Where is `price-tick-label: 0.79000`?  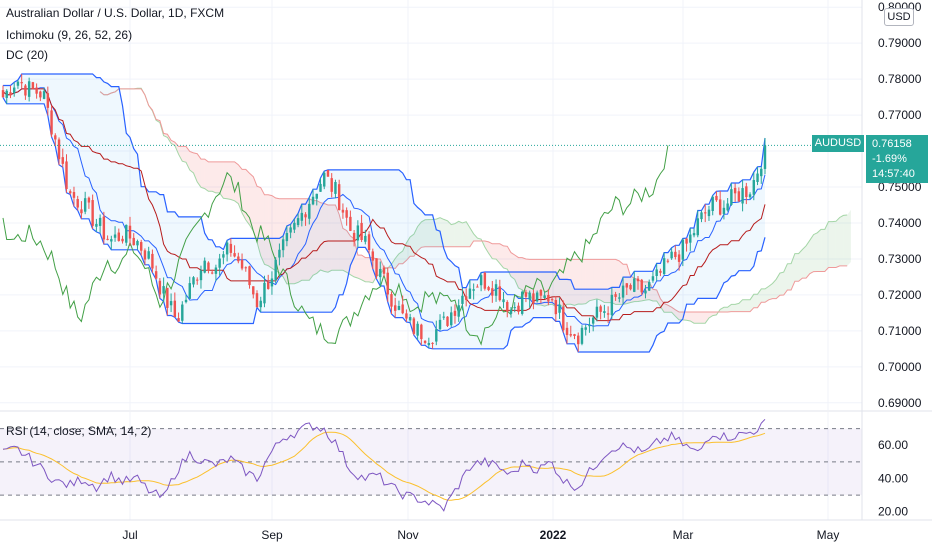
price-tick-label: 0.79000 is located at coordinates (900, 43).